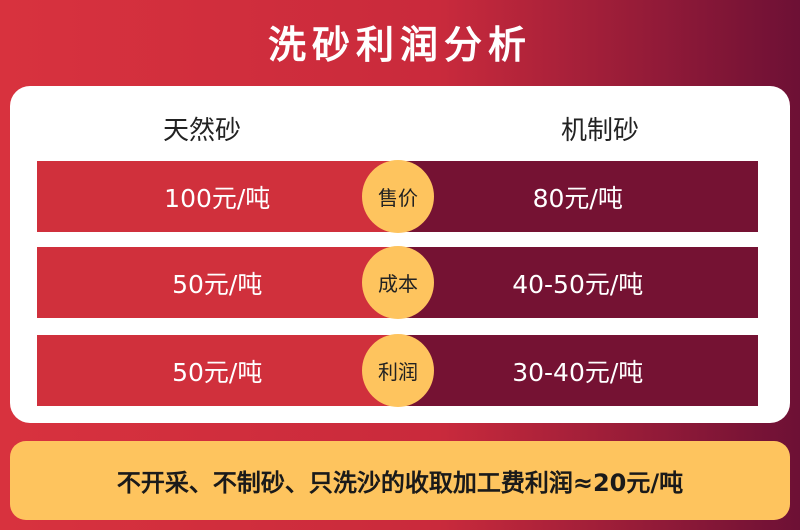 The width and height of the screenshot is (800, 530). What do you see at coordinates (217, 370) in the screenshot?
I see `natural-profit: 50元/吨` at bounding box center [217, 370].